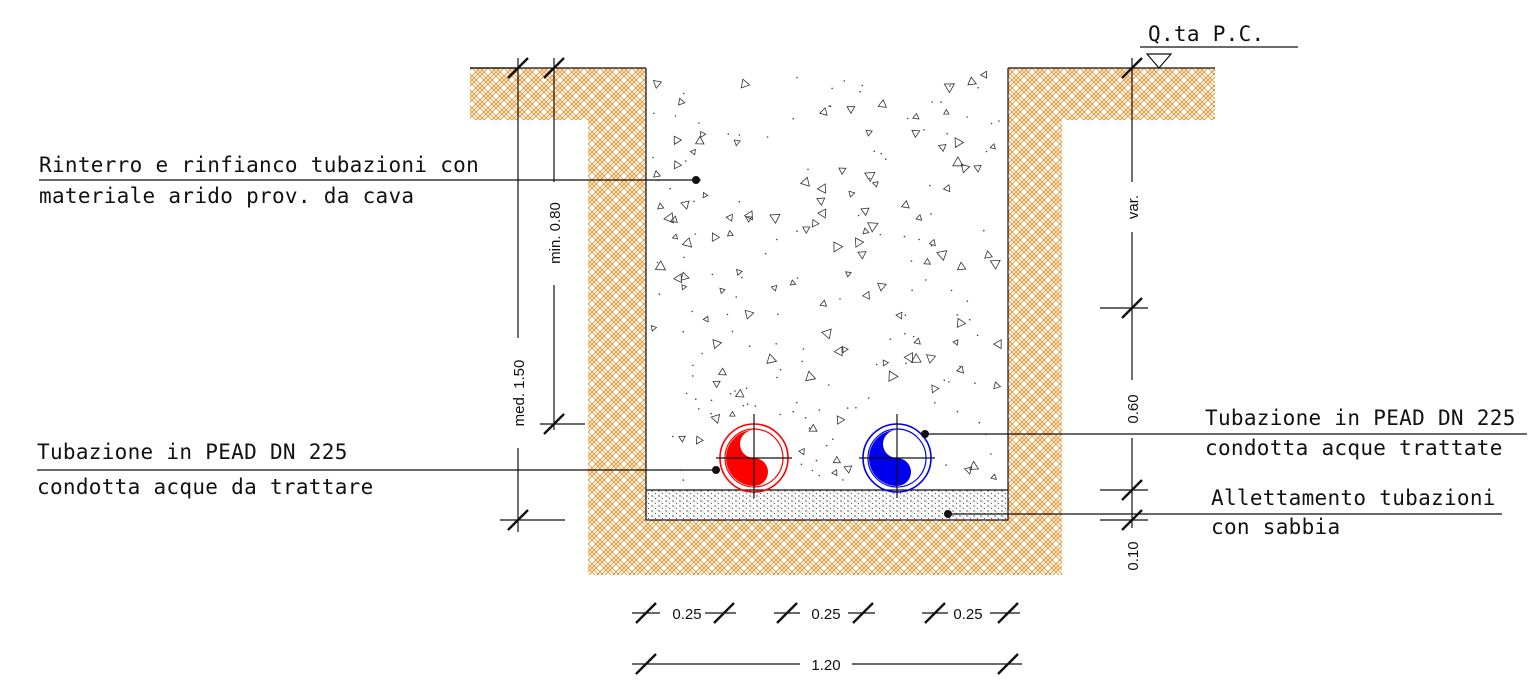  I want to click on callout-bedding-line1: Allettamento tubazioni, so click(1353, 498).